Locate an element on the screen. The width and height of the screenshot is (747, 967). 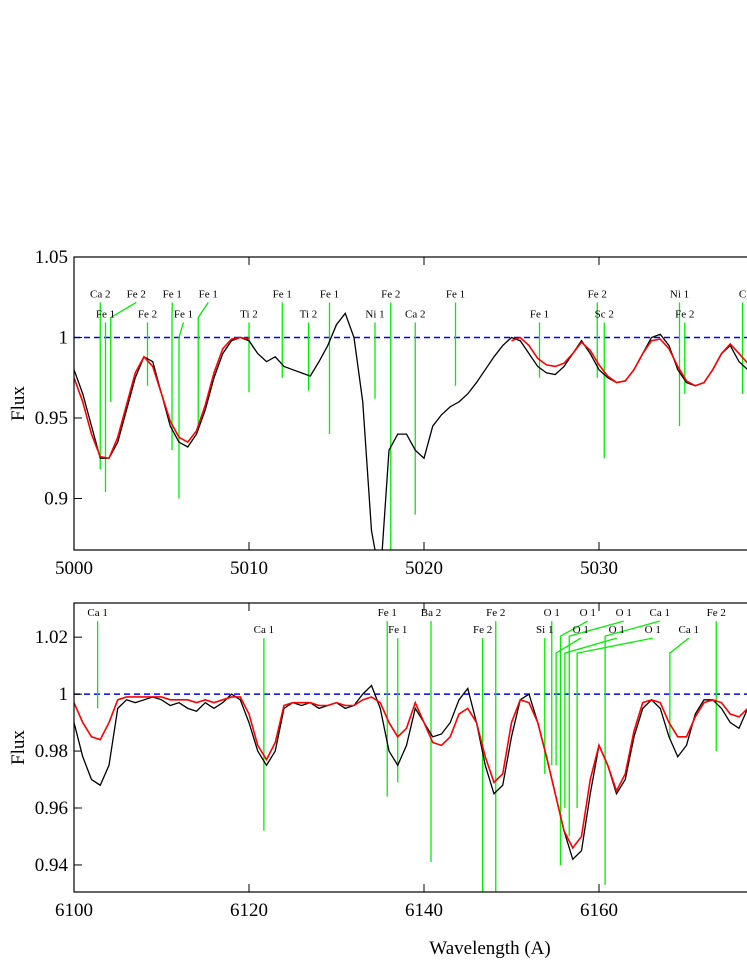
line-id-label: Si 1 is located at coordinates (544, 630).